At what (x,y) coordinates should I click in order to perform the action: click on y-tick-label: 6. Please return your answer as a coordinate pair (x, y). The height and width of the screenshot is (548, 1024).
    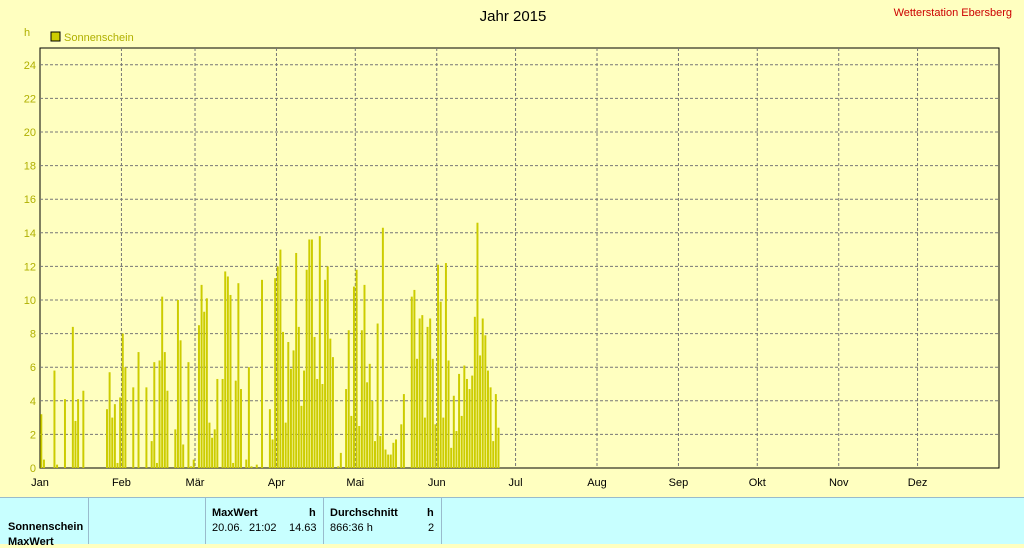
    Looking at the image, I should click on (33, 368).